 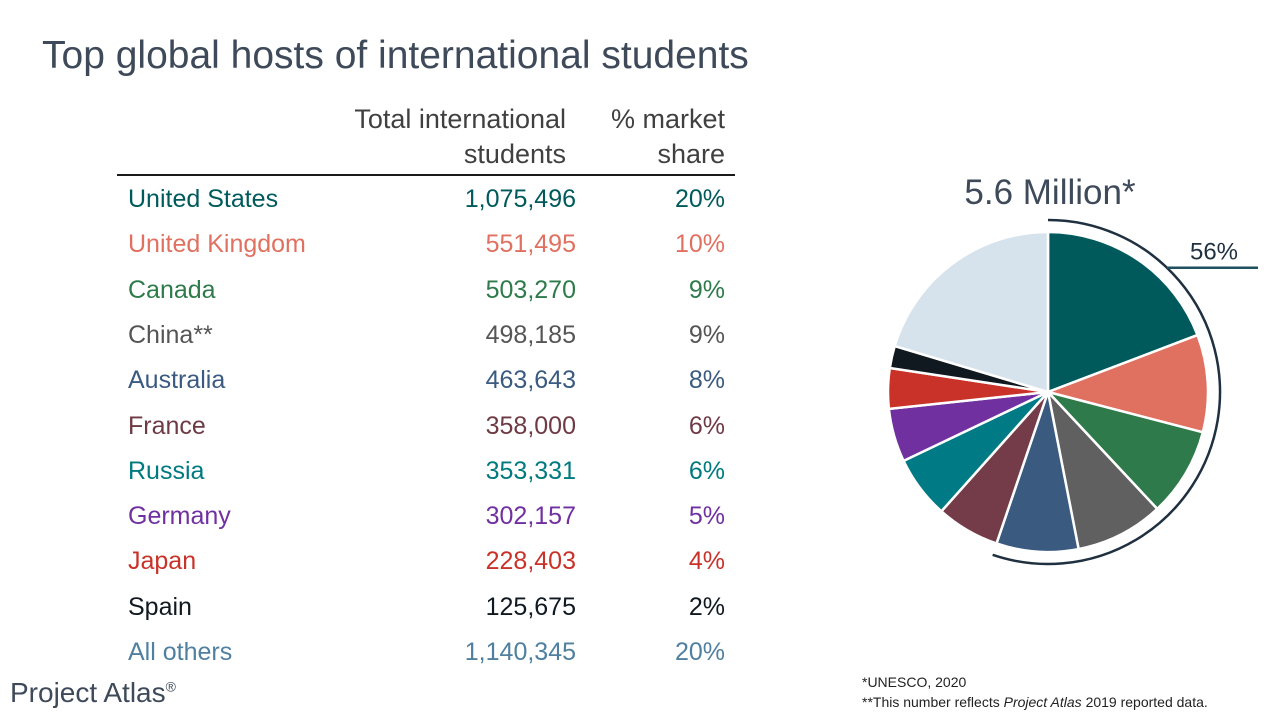 What do you see at coordinates (530, 380) in the screenshot?
I see `total-cell: 463,643` at bounding box center [530, 380].